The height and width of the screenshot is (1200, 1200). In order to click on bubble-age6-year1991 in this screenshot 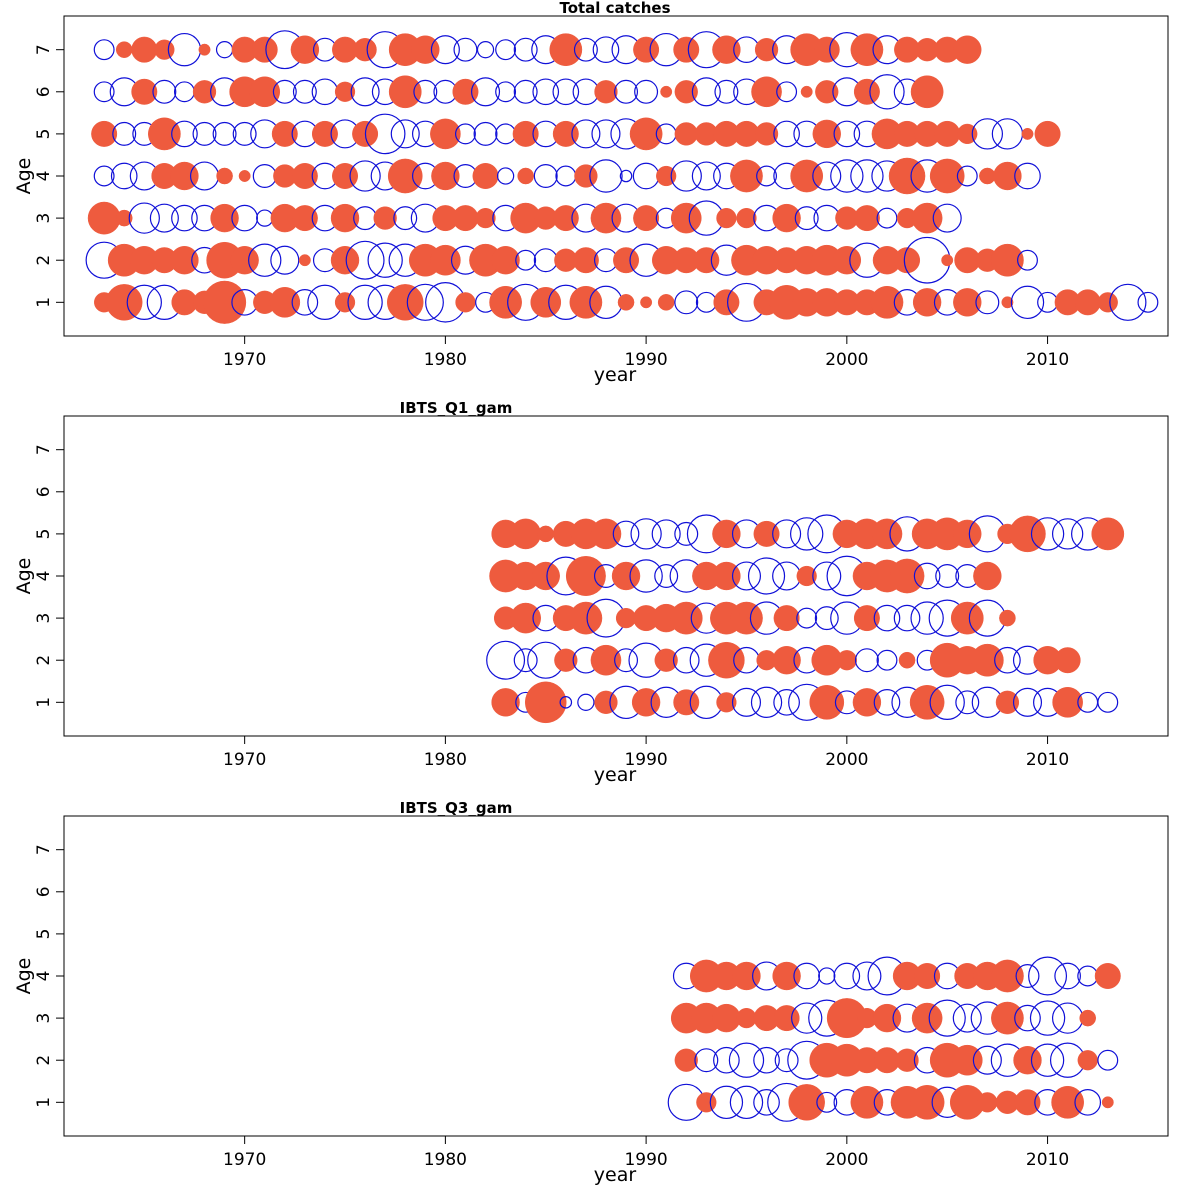, I will do `click(666, 91)`.